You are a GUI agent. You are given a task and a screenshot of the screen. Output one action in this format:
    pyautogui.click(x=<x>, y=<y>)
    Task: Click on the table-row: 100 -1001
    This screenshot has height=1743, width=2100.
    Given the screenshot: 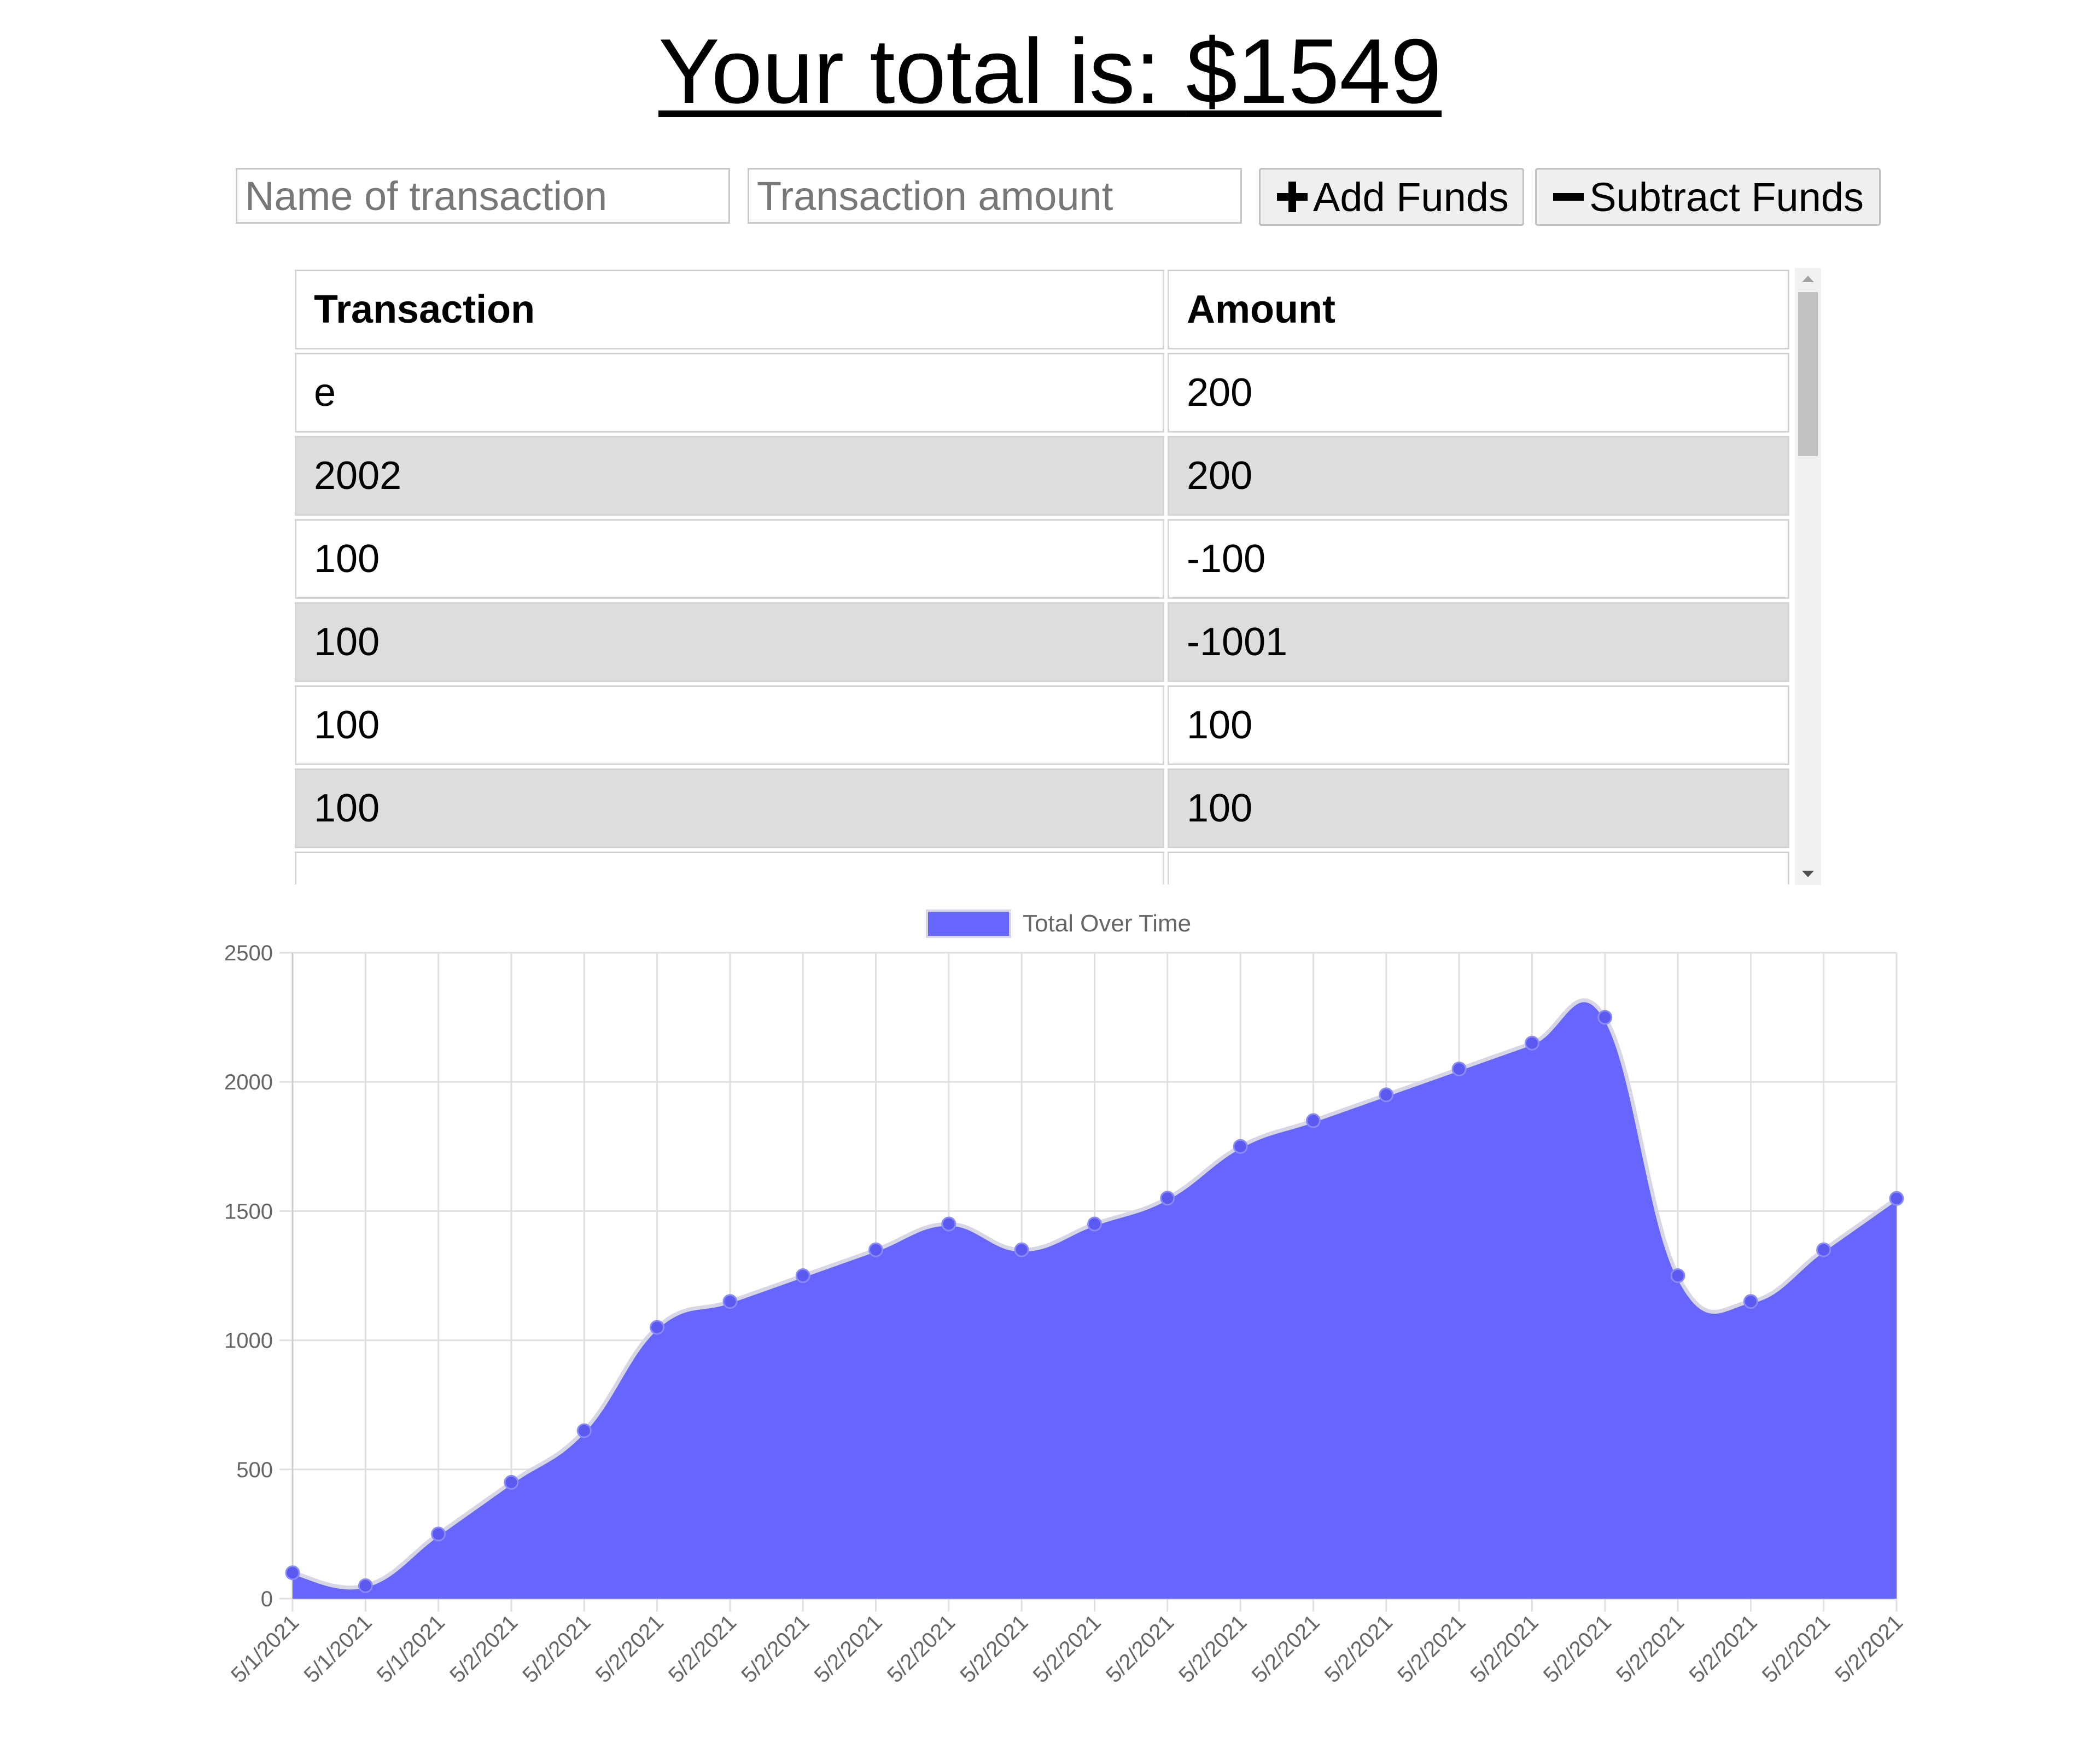 What is the action you would take?
    pyautogui.click(x=1042, y=642)
    